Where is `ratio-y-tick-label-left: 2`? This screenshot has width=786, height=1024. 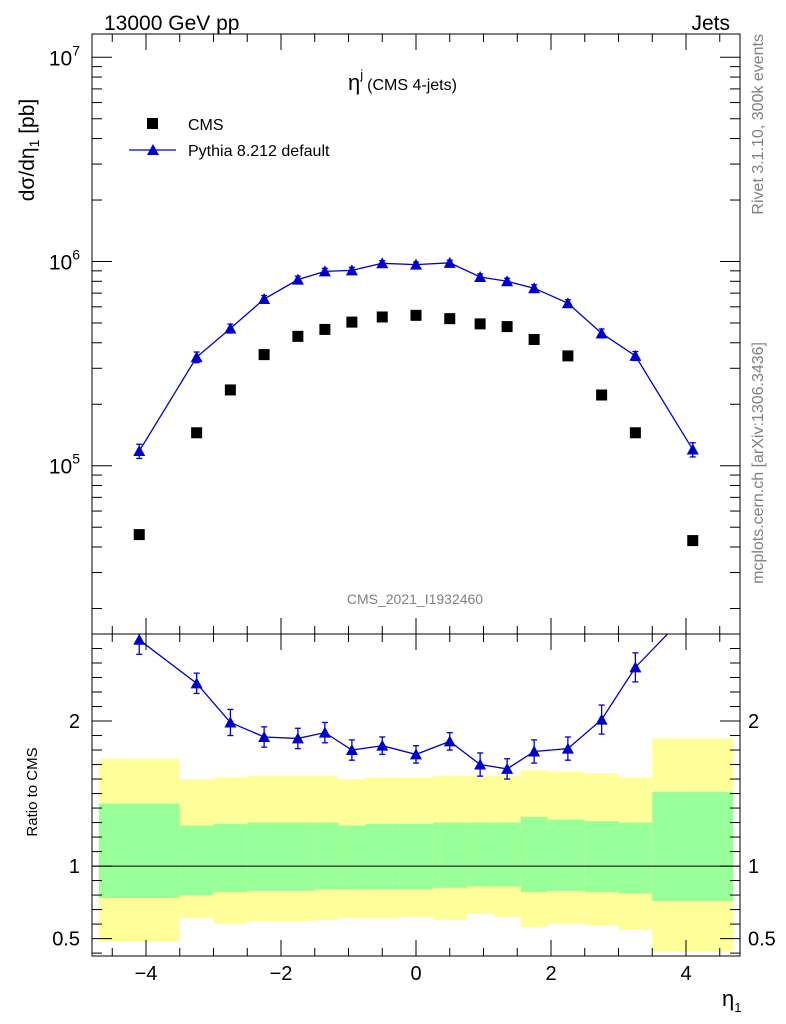
ratio-y-tick-label-left: 2 is located at coordinates (74, 722).